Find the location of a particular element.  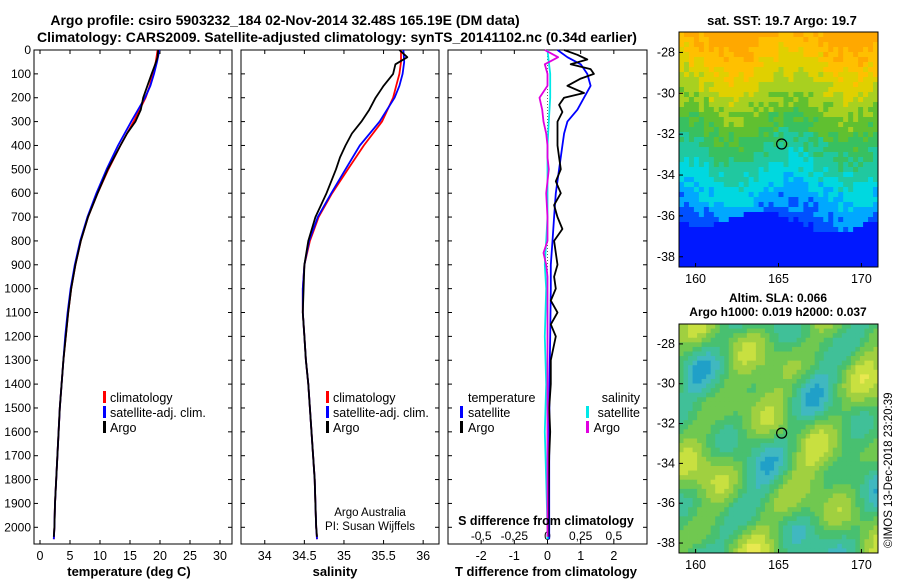

legend-swatch-argo is located at coordinates (327, 427).